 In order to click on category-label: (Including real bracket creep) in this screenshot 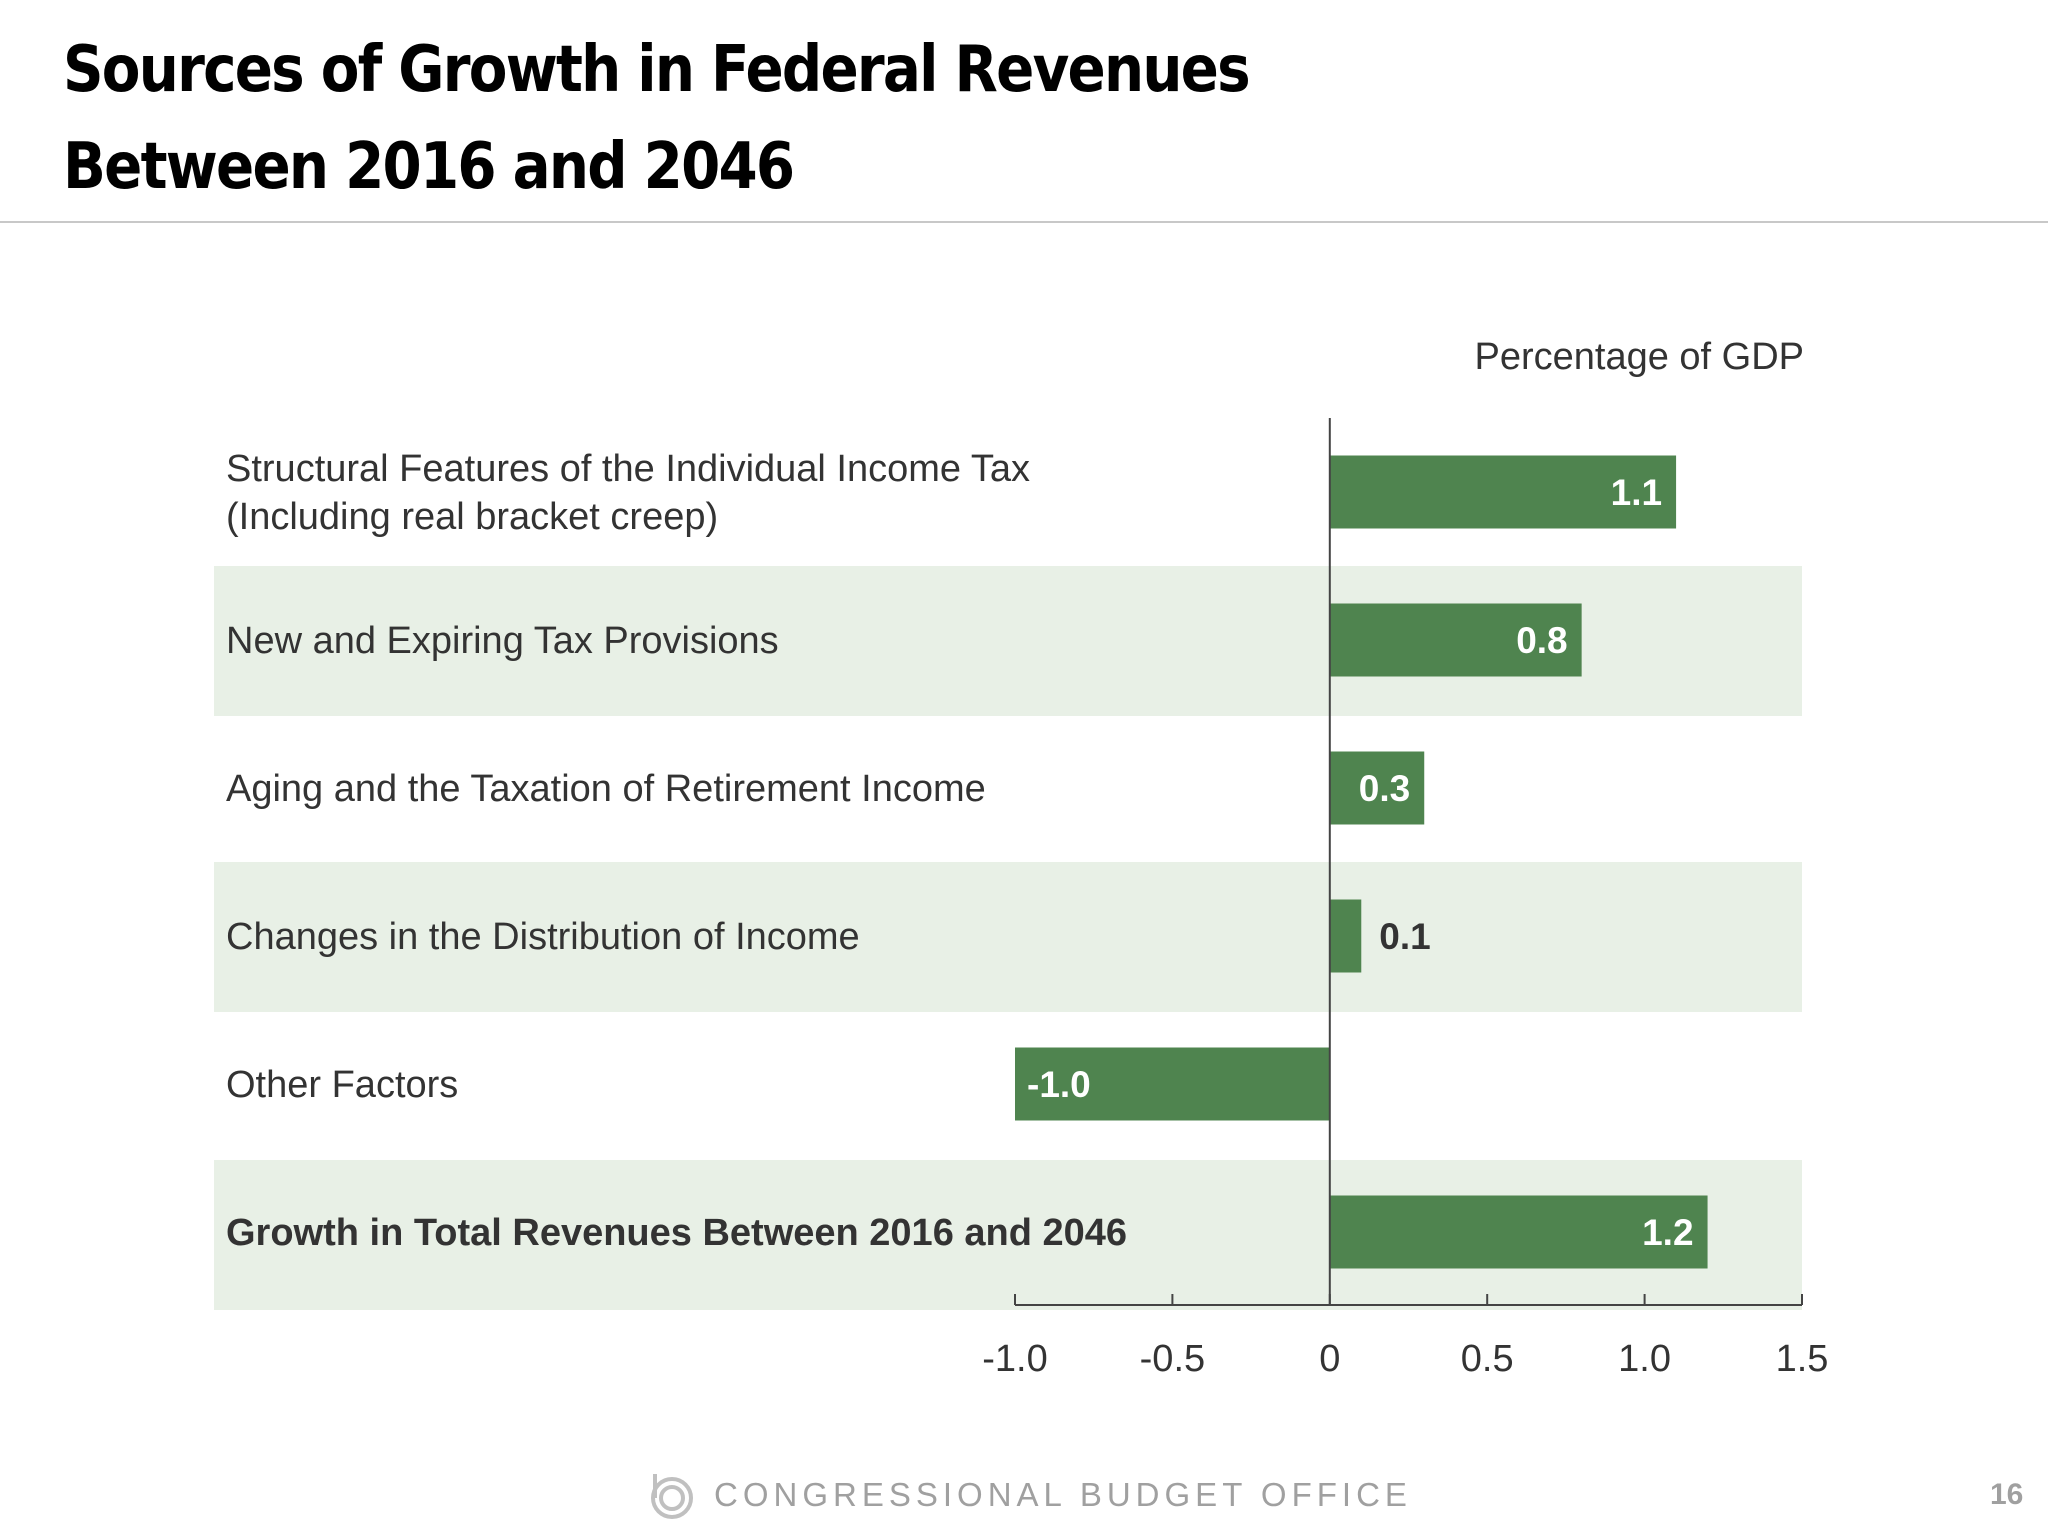, I will do `click(472, 517)`.